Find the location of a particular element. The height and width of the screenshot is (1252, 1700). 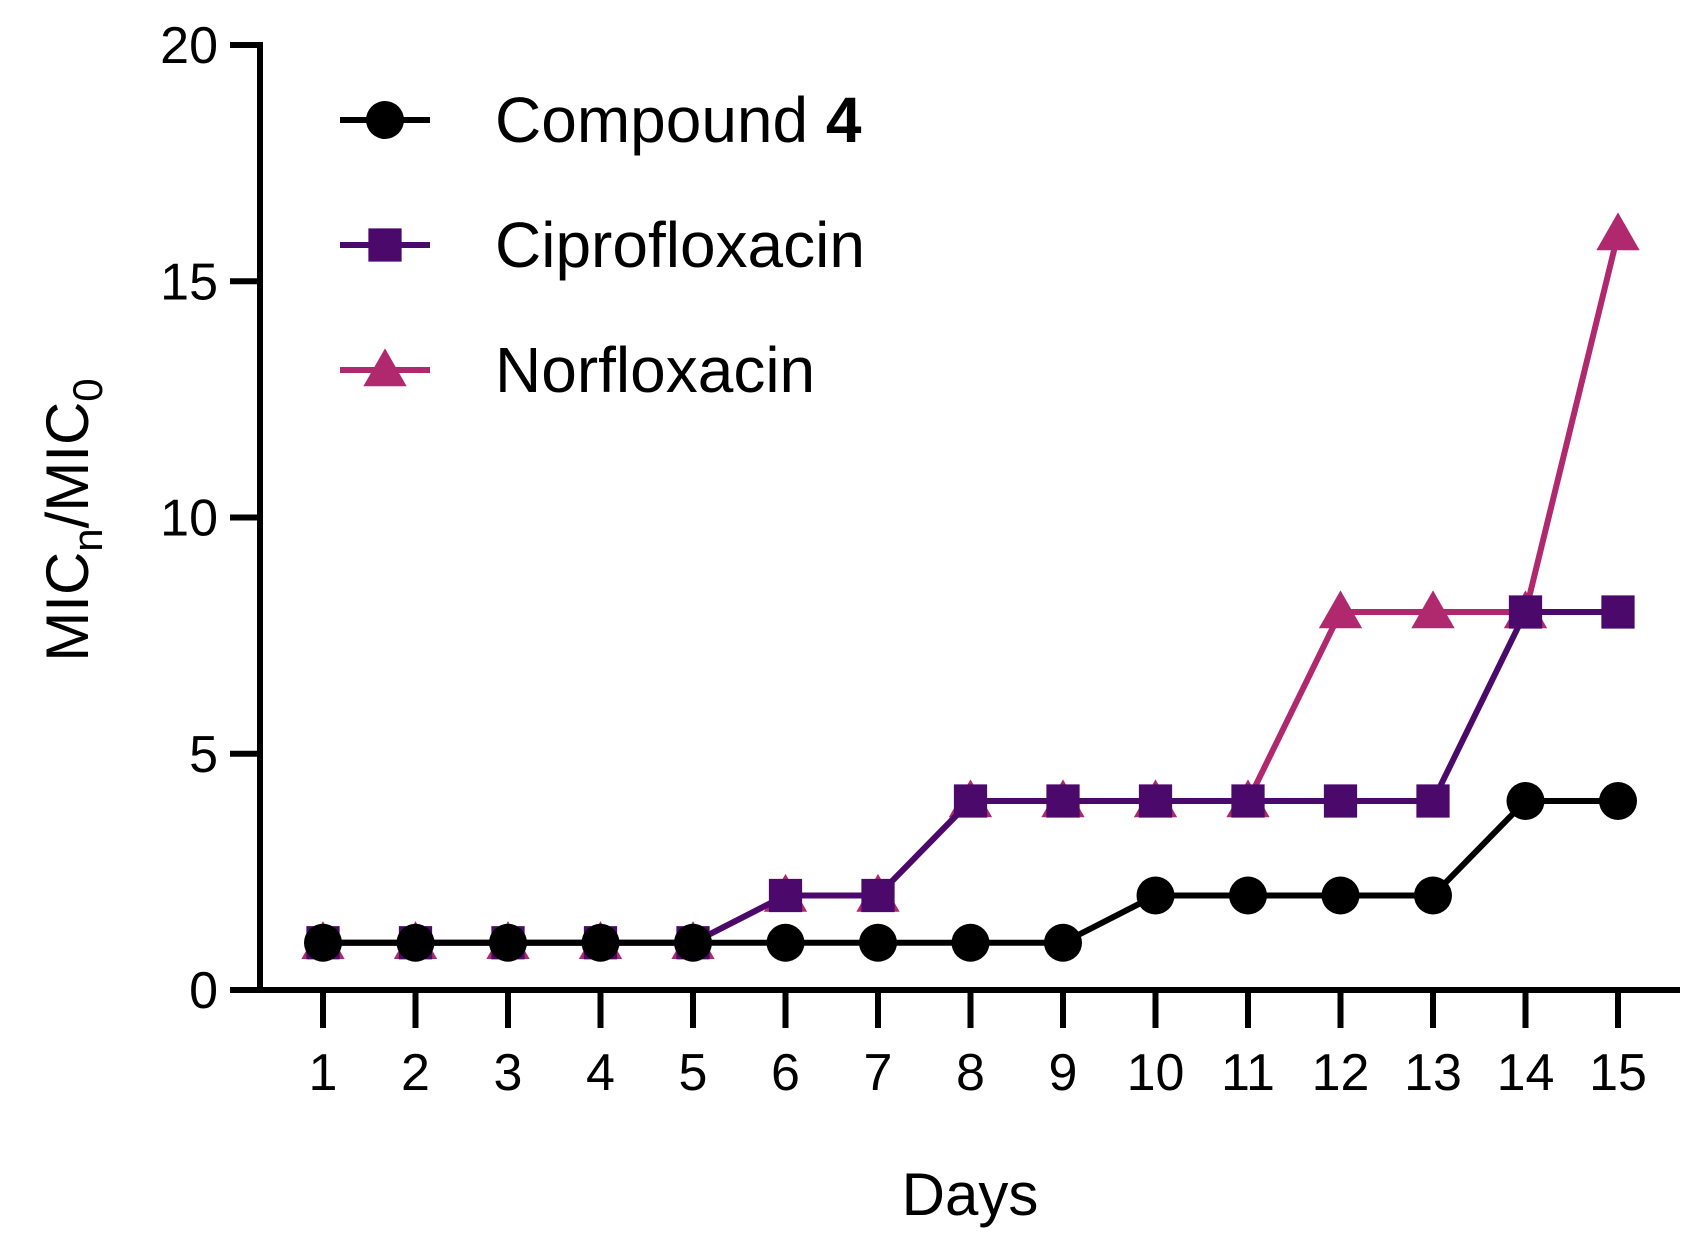

y-tick-label: 0 is located at coordinates (203, 991).